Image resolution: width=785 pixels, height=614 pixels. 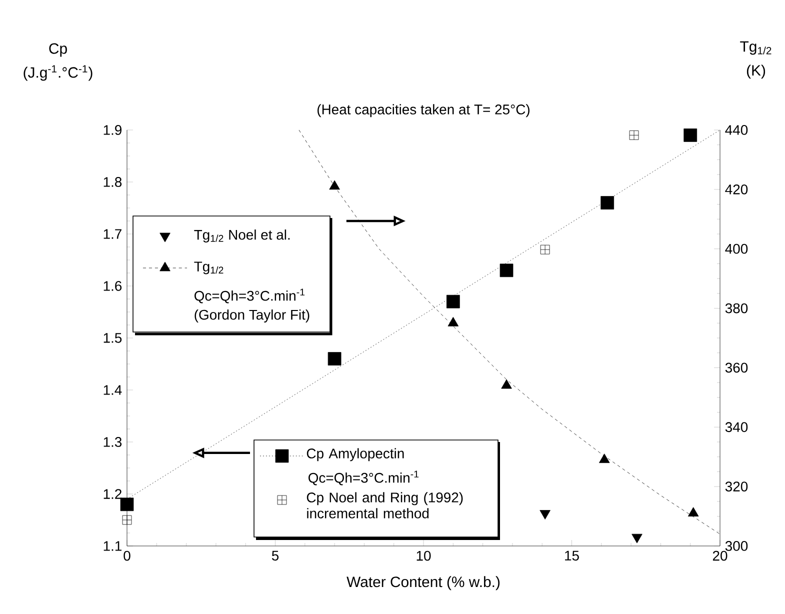 What do you see at coordinates (736, 308) in the screenshot?
I see `y2-tick-label: 380` at bounding box center [736, 308].